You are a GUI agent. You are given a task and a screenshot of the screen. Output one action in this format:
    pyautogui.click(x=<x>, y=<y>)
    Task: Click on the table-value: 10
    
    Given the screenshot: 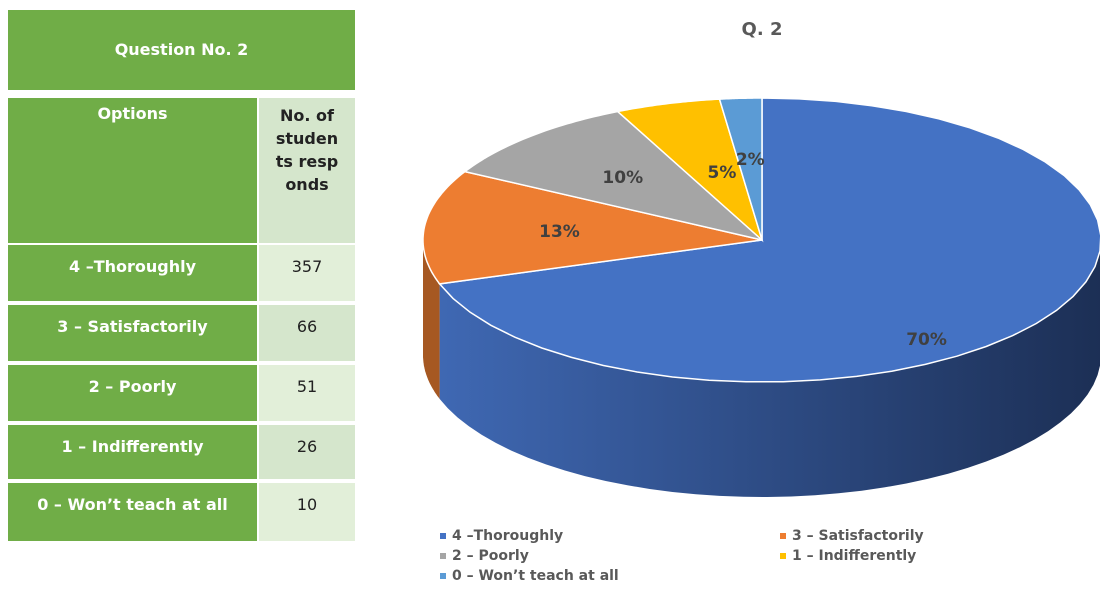 What is the action you would take?
    pyautogui.click(x=307, y=512)
    